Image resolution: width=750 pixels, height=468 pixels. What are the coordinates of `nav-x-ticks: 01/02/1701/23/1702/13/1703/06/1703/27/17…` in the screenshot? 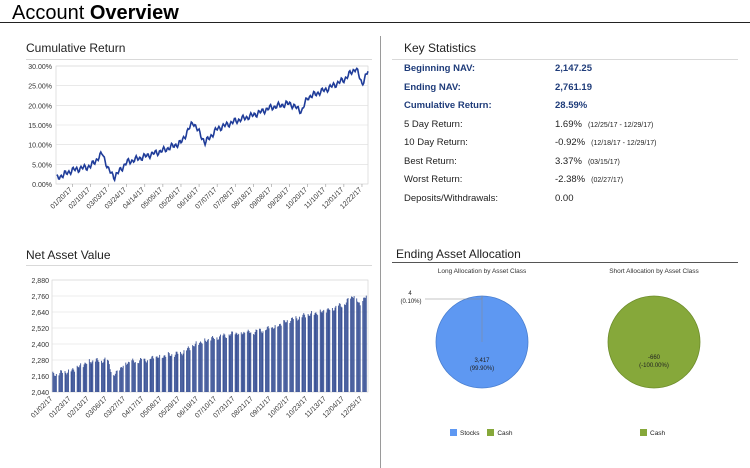 It's located at (197, 407).